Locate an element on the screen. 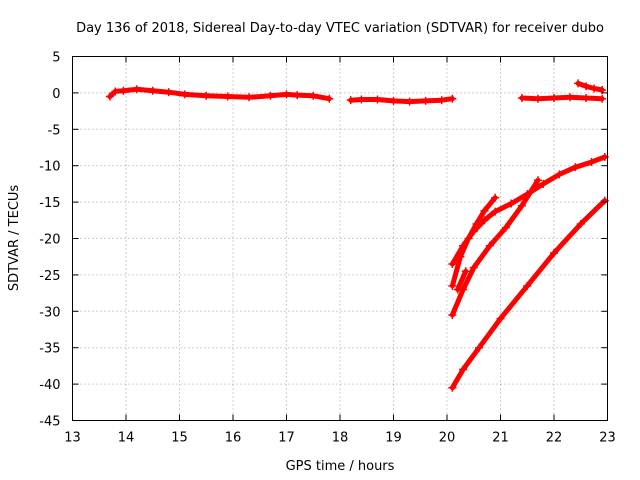 This screenshot has width=640, height=480. x-tick-label: 13 is located at coordinates (72, 438).